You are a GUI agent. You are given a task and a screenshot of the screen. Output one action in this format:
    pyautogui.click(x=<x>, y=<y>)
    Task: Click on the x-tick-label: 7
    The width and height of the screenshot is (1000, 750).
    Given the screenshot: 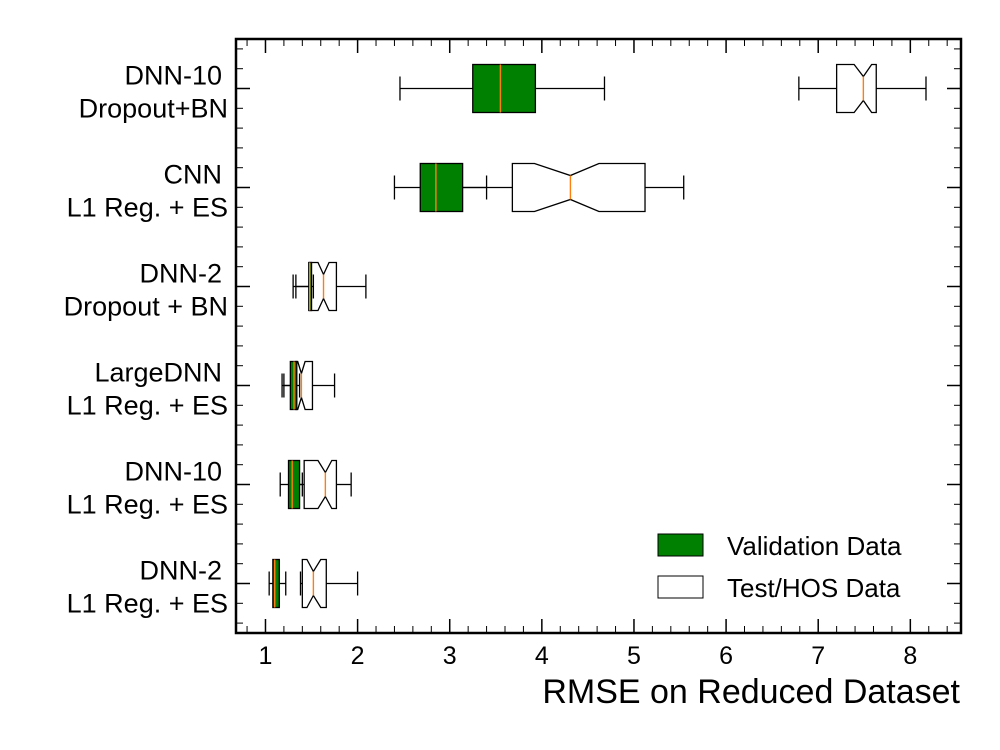 What is the action you would take?
    pyautogui.click(x=818, y=656)
    